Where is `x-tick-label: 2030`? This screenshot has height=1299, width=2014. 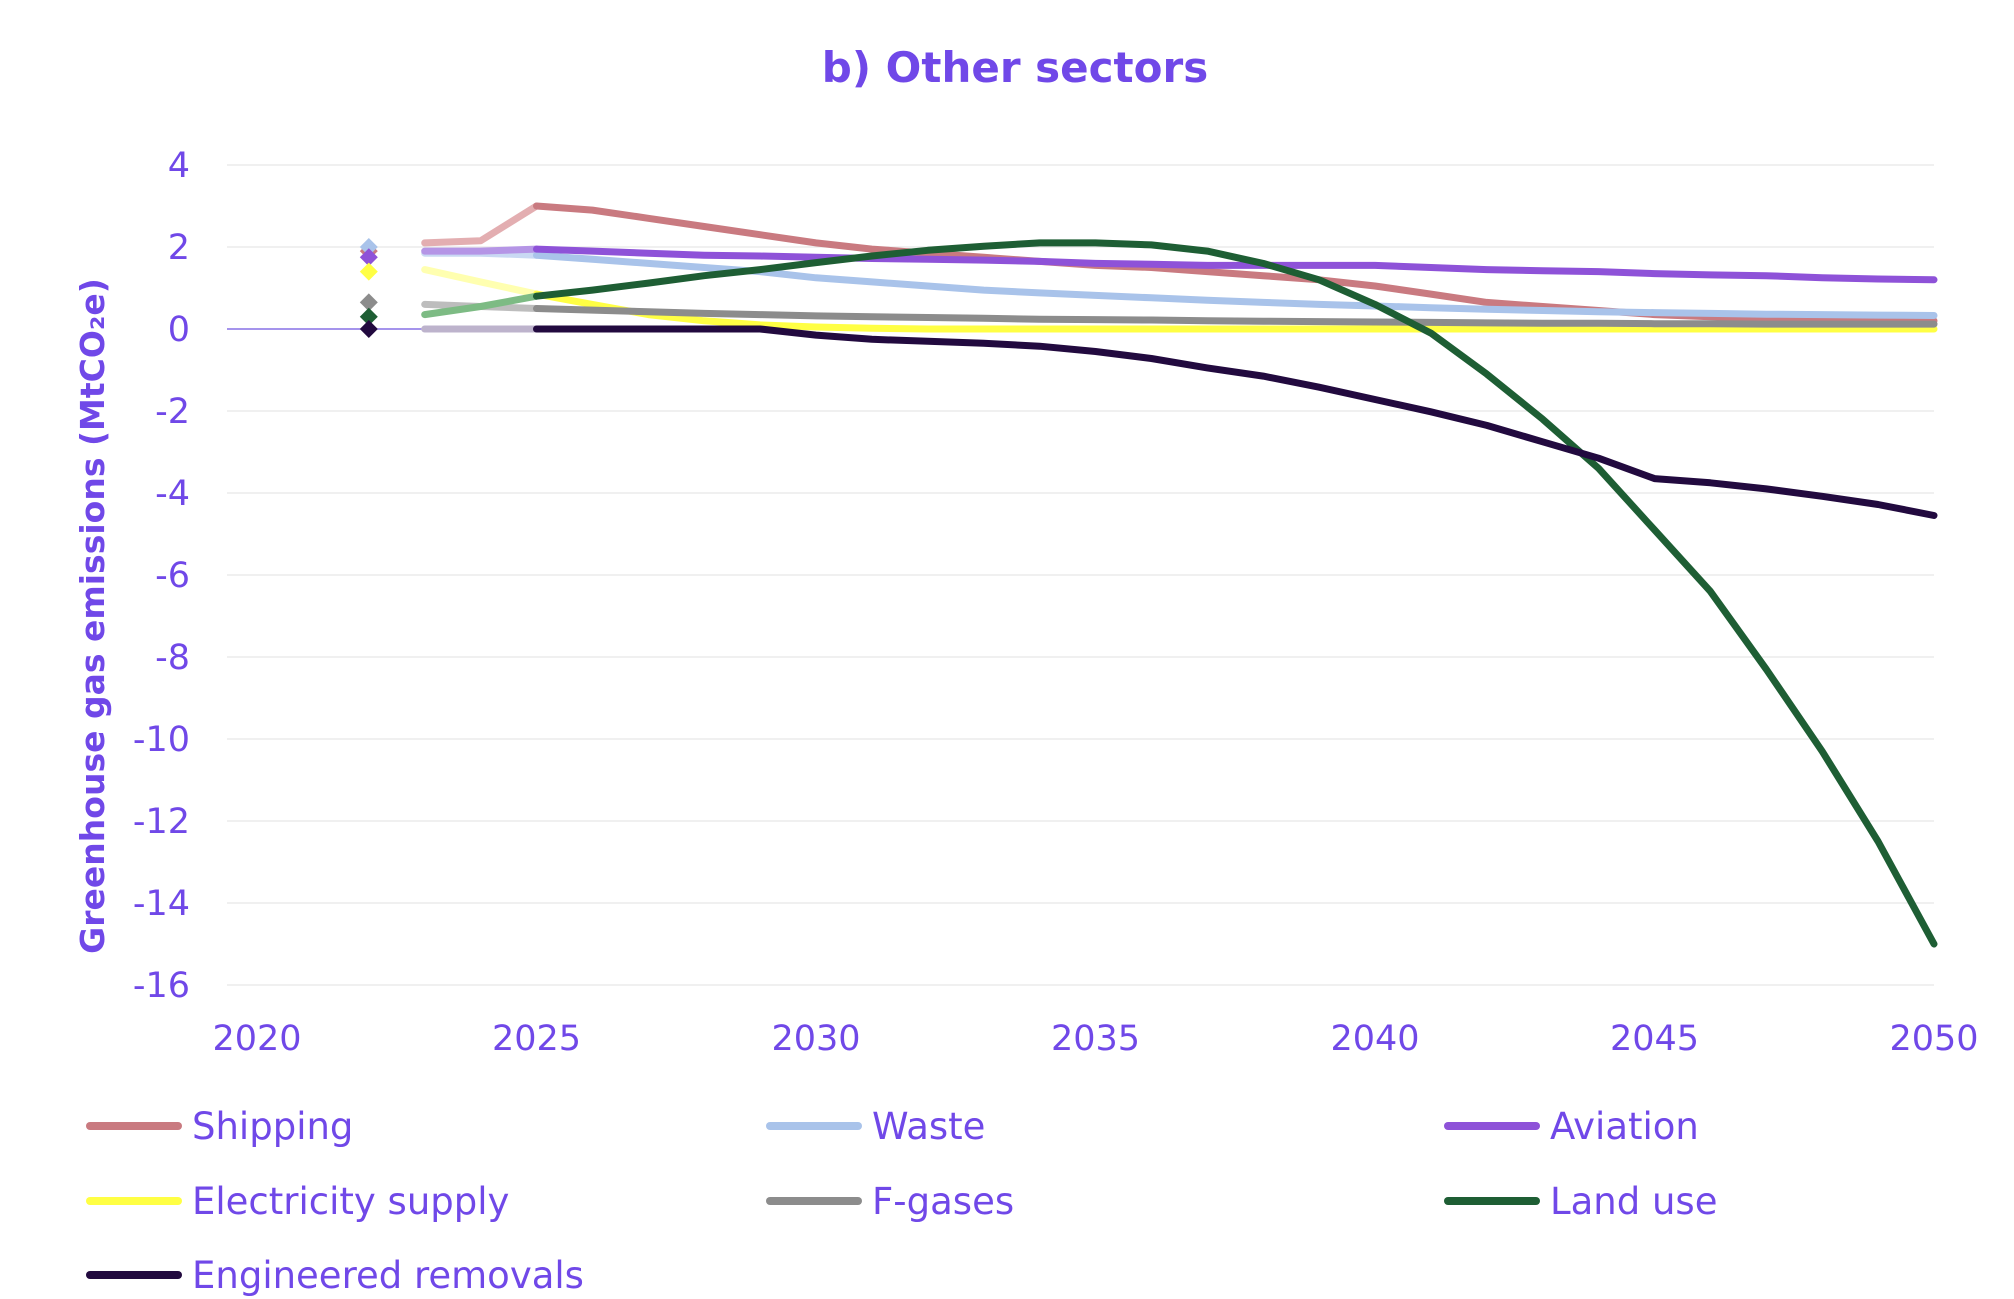
x-tick-label: 2030 is located at coordinates (815, 1039).